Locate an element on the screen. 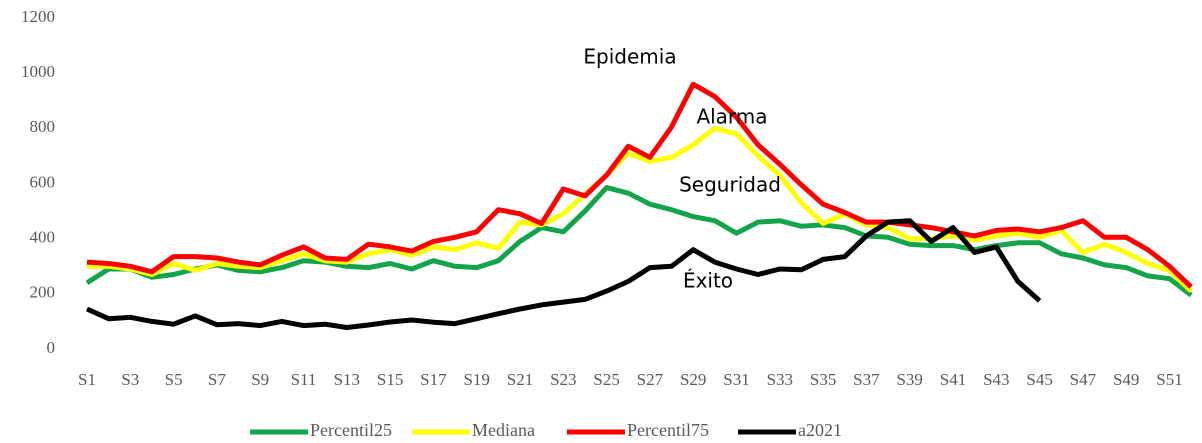  legend-label: a2021 is located at coordinates (820, 430).